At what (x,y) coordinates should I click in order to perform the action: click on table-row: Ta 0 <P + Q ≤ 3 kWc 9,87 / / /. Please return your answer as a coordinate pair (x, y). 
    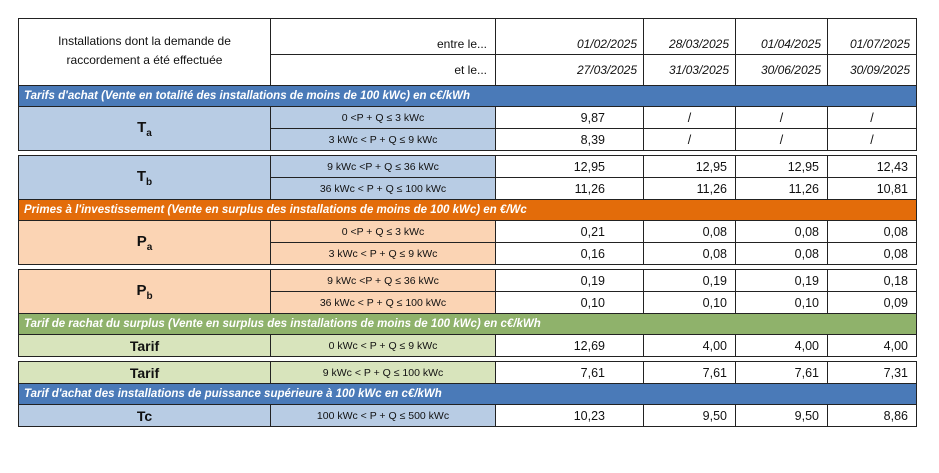
    Looking at the image, I should click on (467, 128).